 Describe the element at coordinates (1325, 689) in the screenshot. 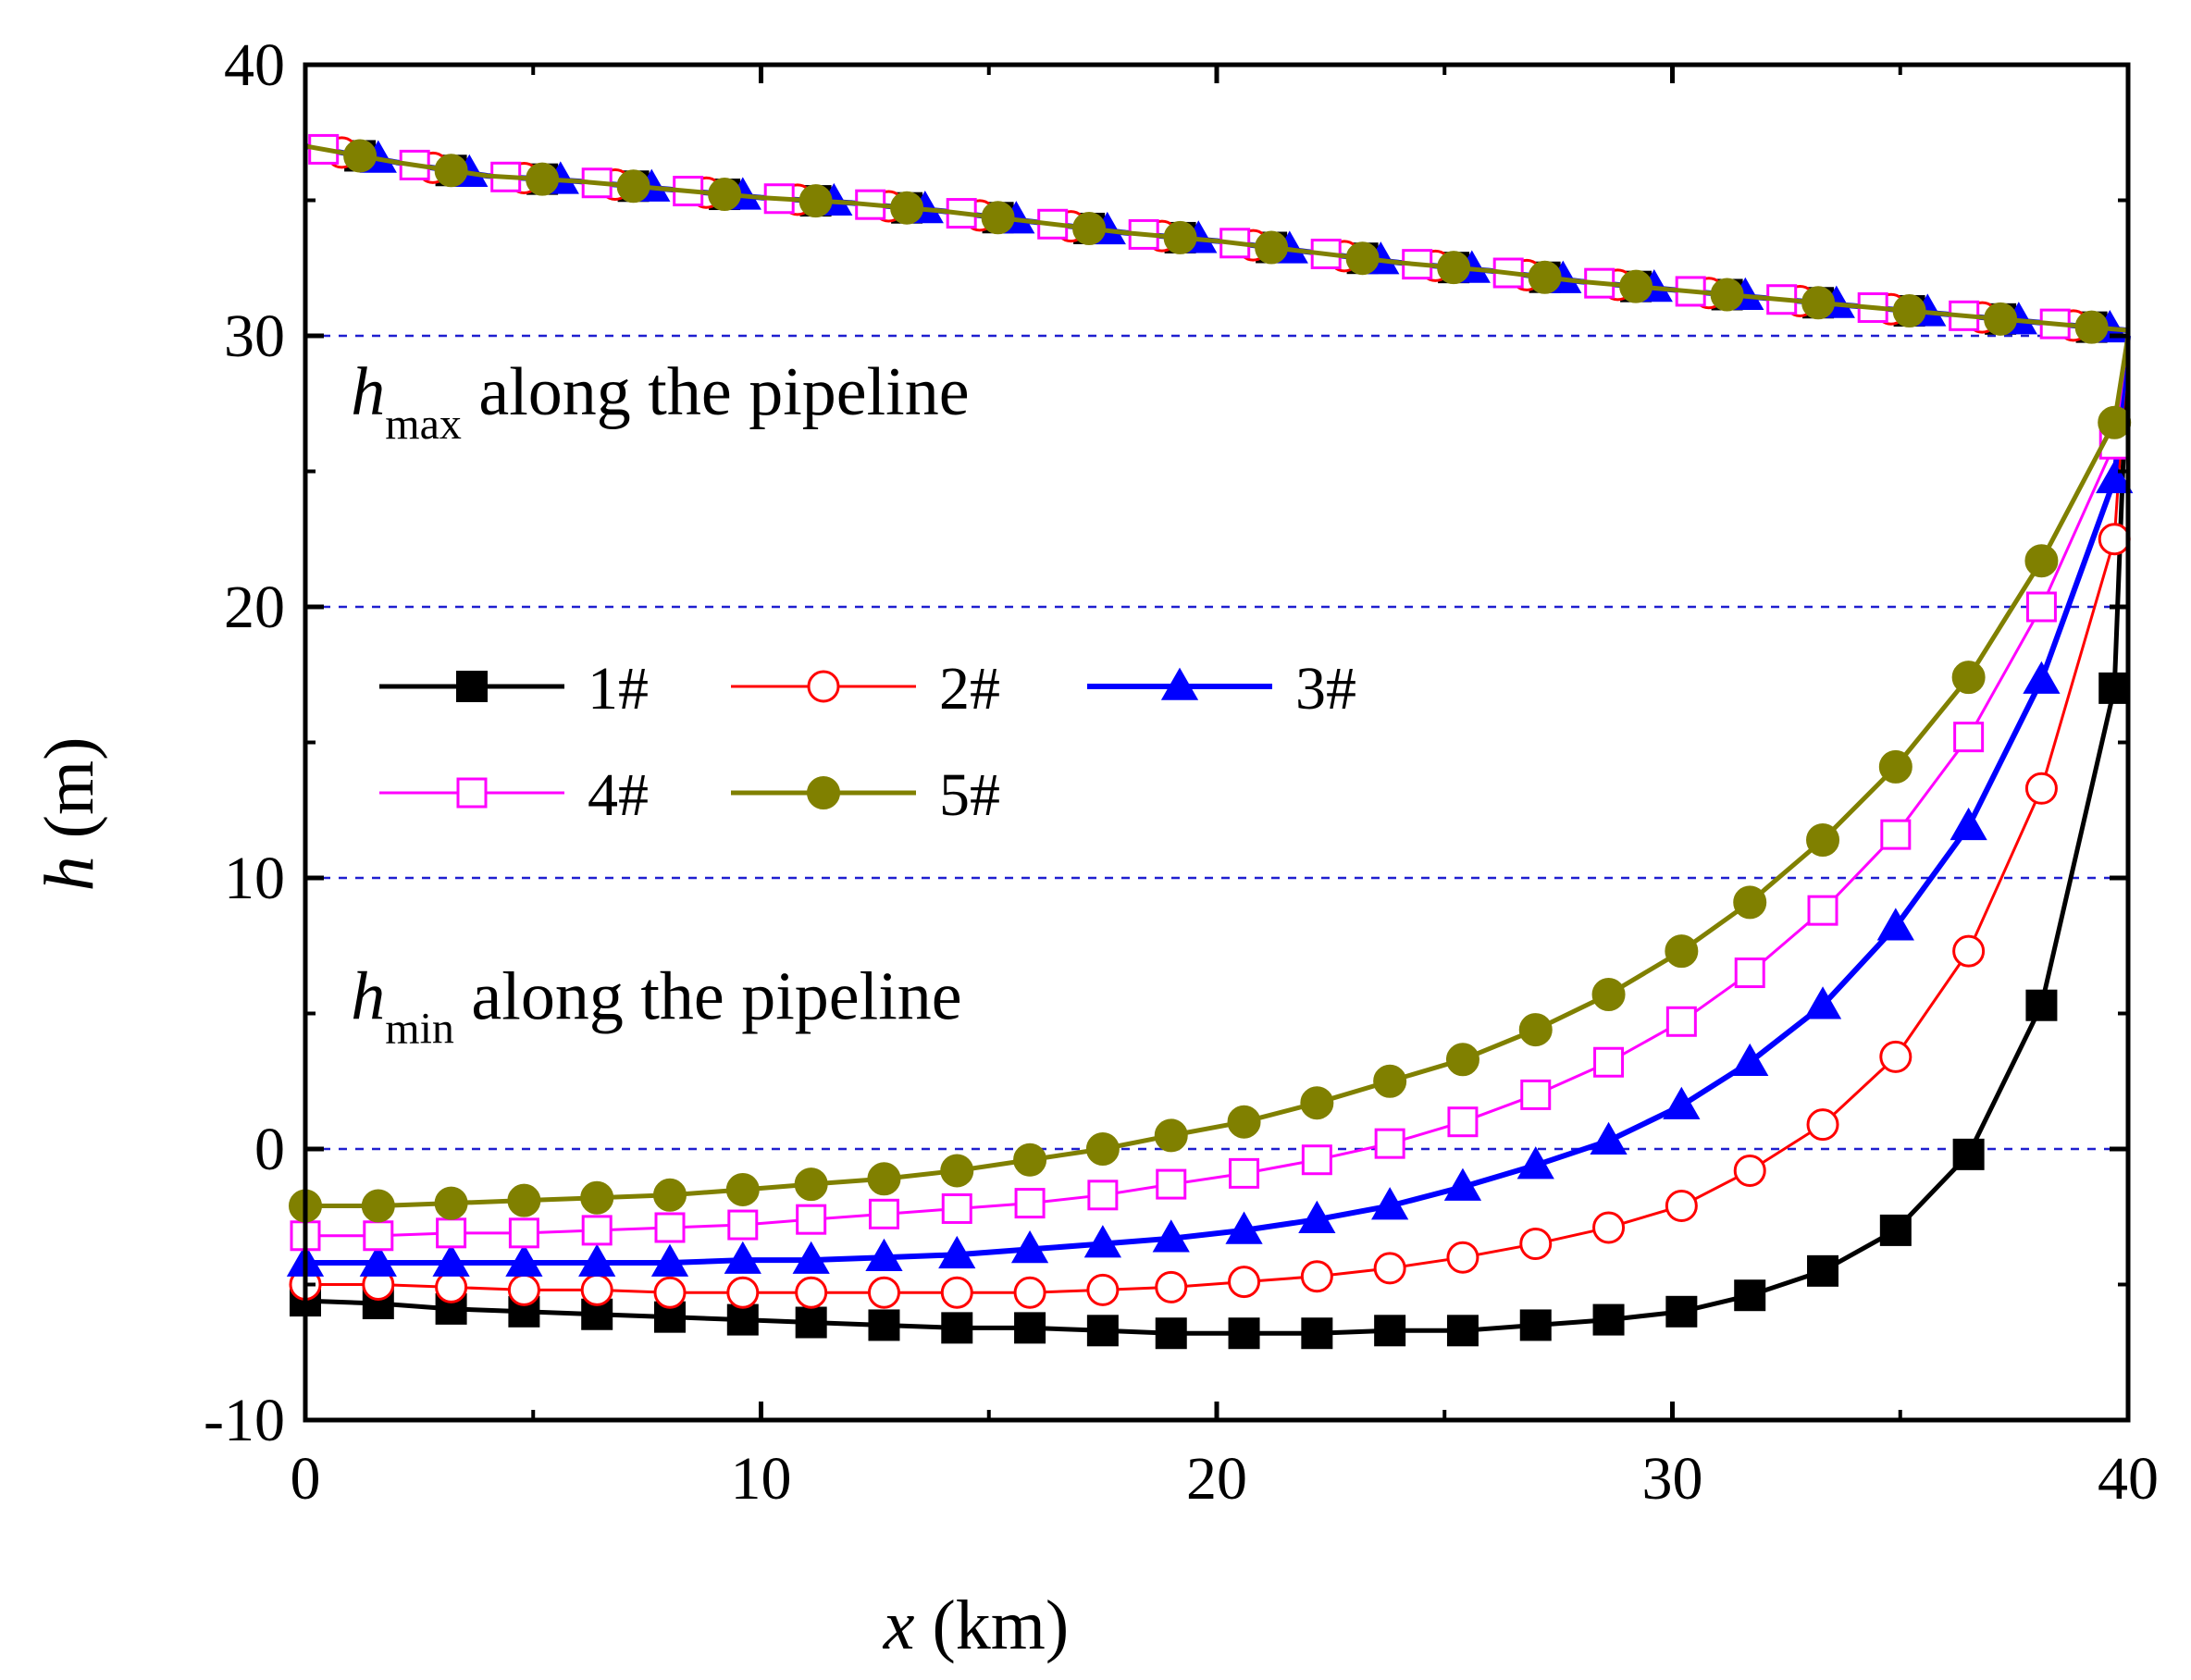

I see `legend-label: 3#` at that location.